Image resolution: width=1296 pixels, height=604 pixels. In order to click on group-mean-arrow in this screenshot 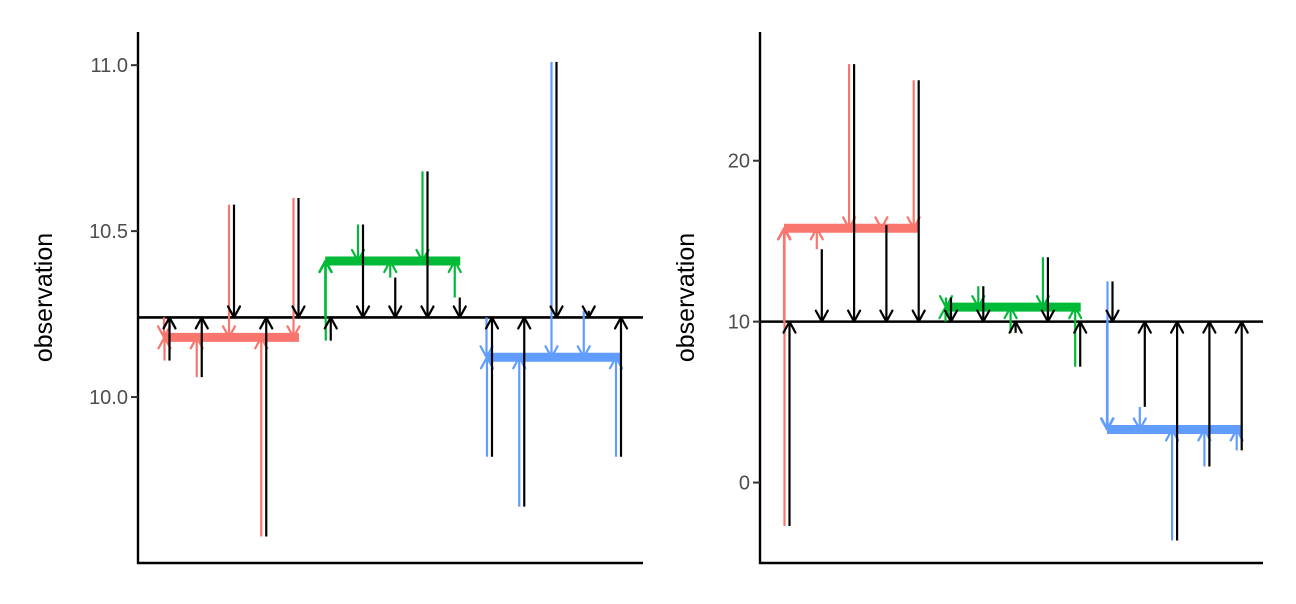, I will do `click(486, 338)`.